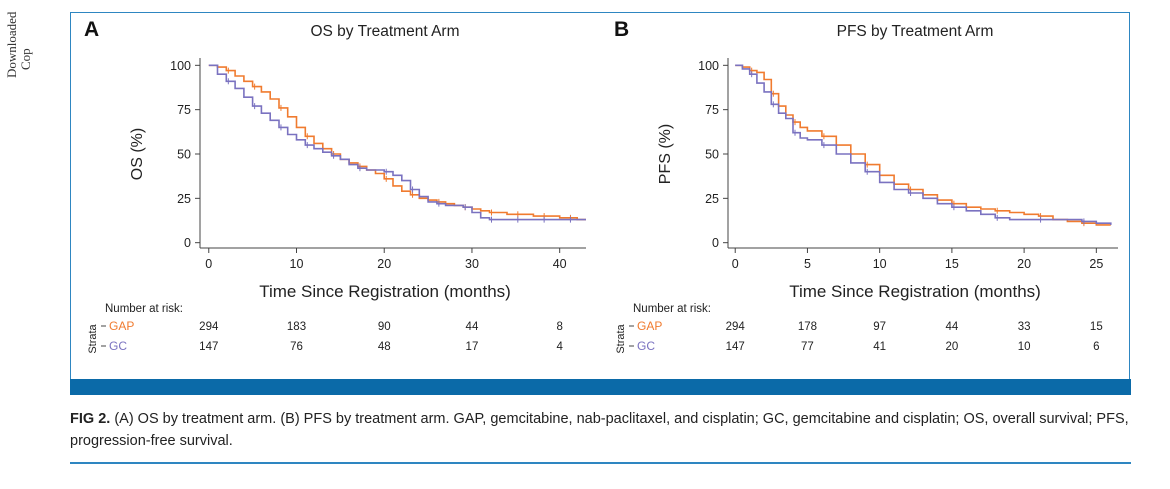  What do you see at coordinates (559, 327) in the screenshot?
I see `risk-value: 8` at bounding box center [559, 327].